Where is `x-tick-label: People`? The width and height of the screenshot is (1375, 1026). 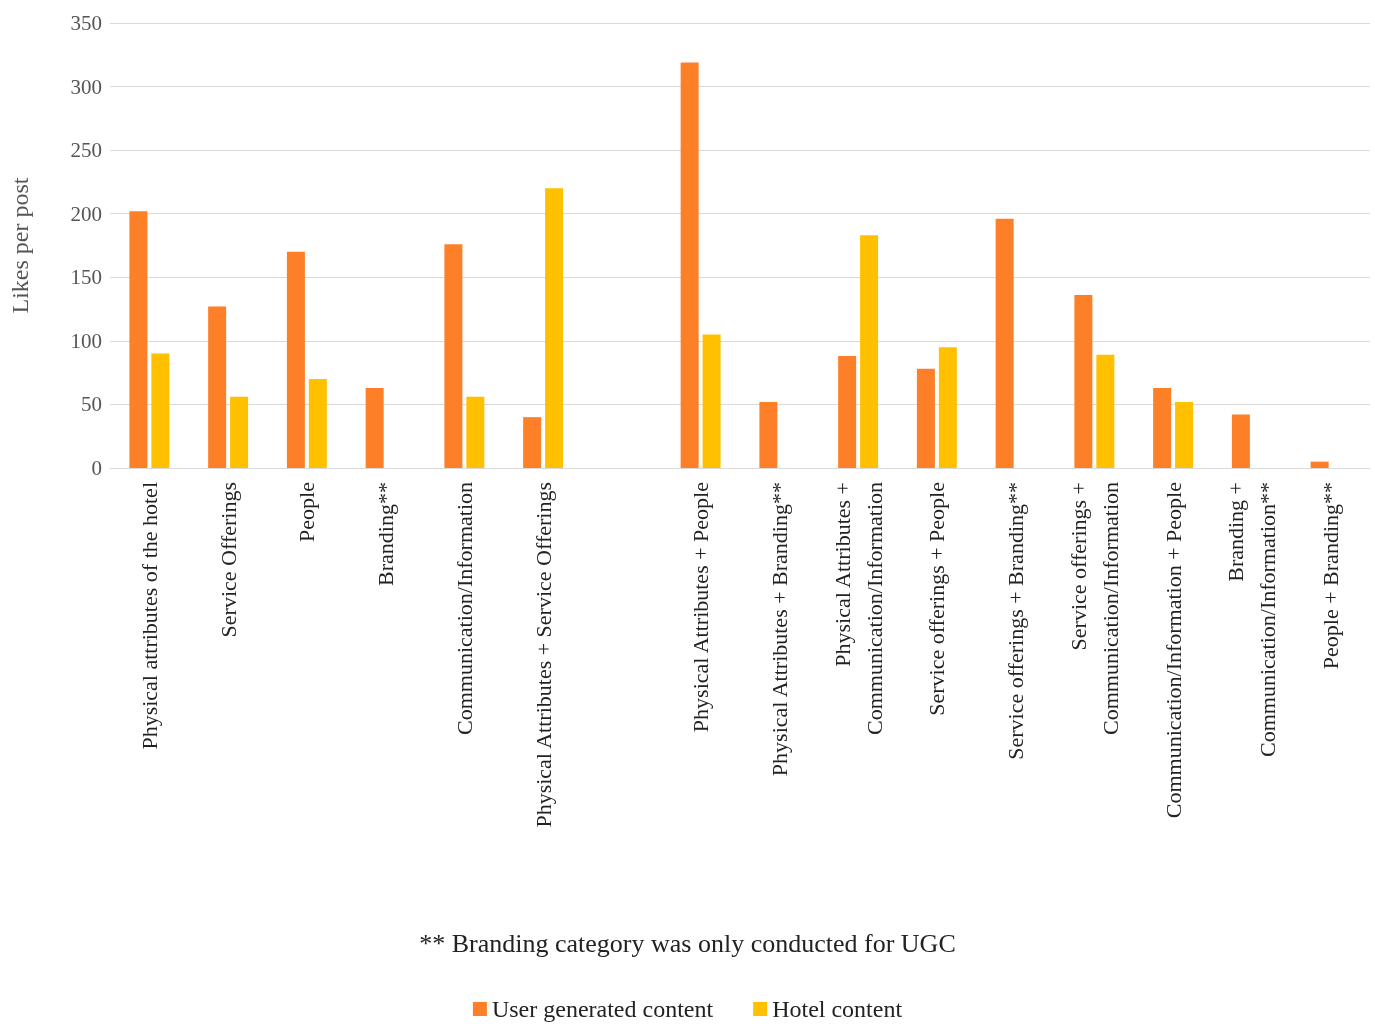 x-tick-label: People is located at coordinates (307, 512).